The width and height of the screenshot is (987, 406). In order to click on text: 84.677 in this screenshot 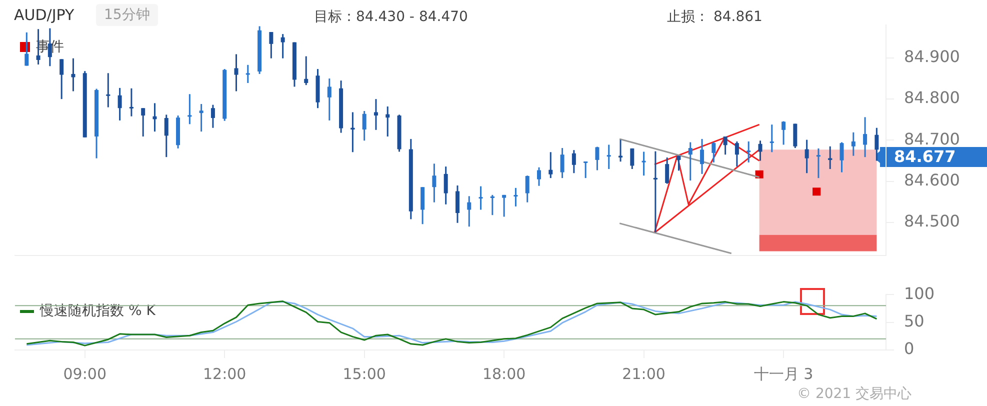, I will do `click(933, 156)`.